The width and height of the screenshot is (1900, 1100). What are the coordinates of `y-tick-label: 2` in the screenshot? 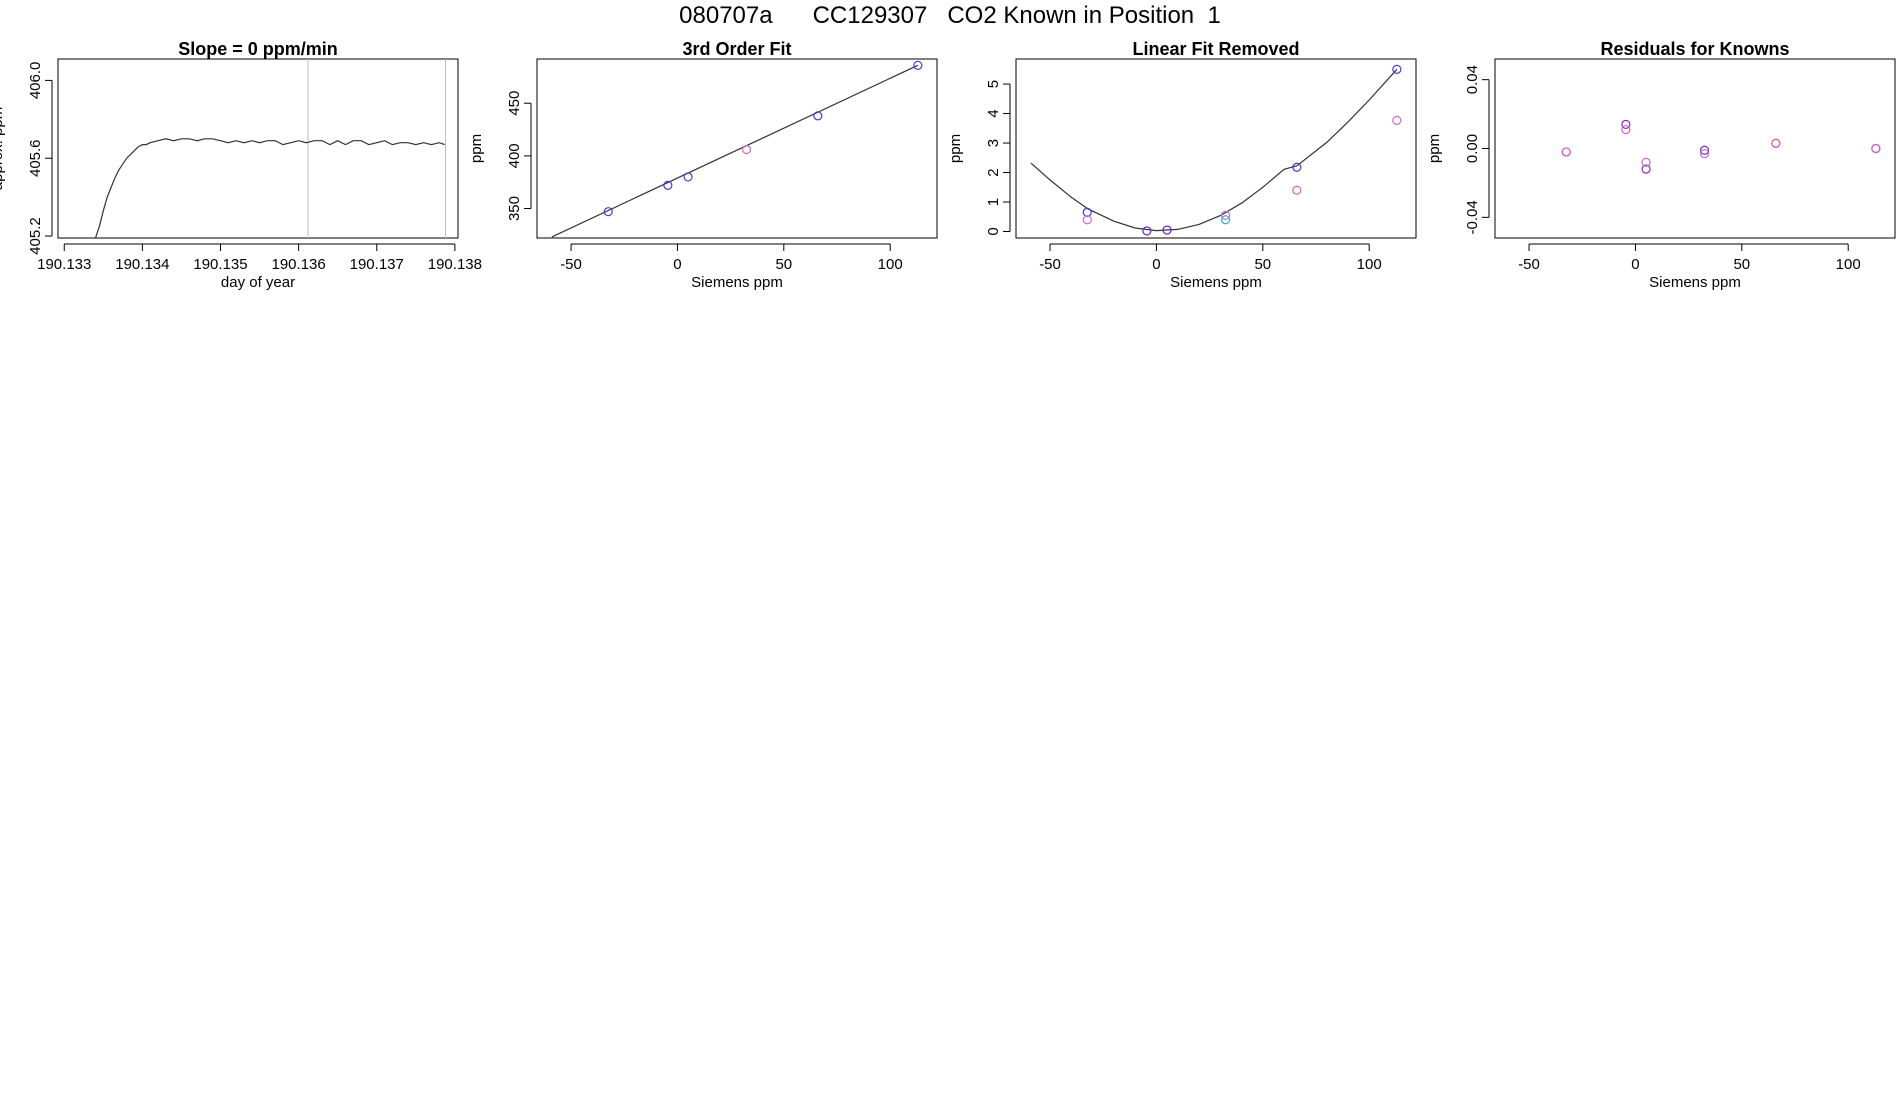 It's located at (993, 172).